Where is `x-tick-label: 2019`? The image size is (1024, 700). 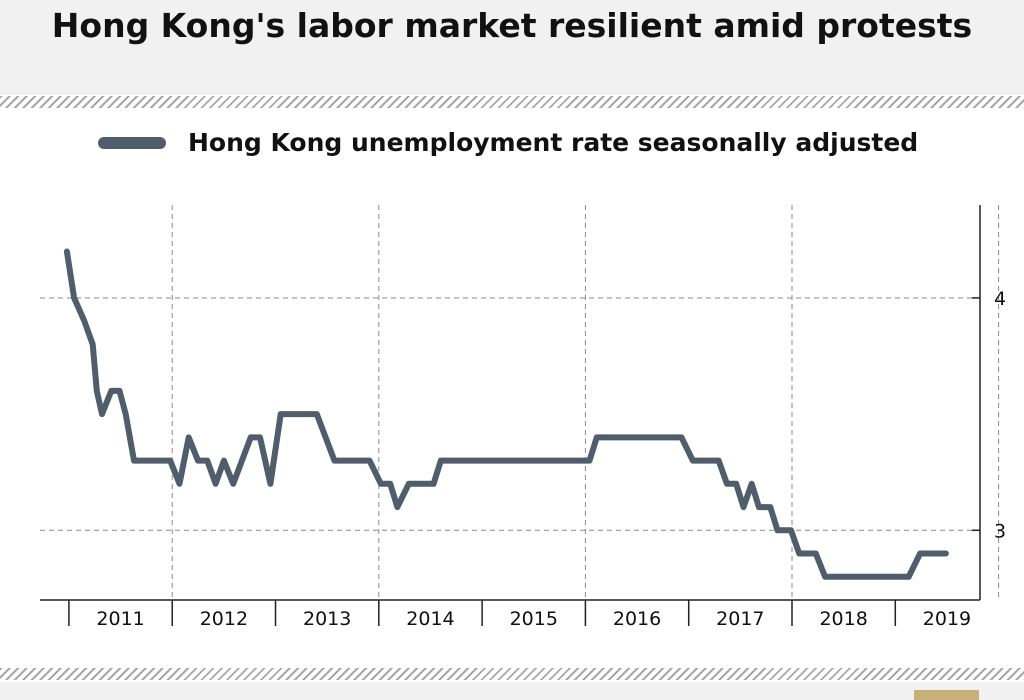 x-tick-label: 2019 is located at coordinates (947, 619).